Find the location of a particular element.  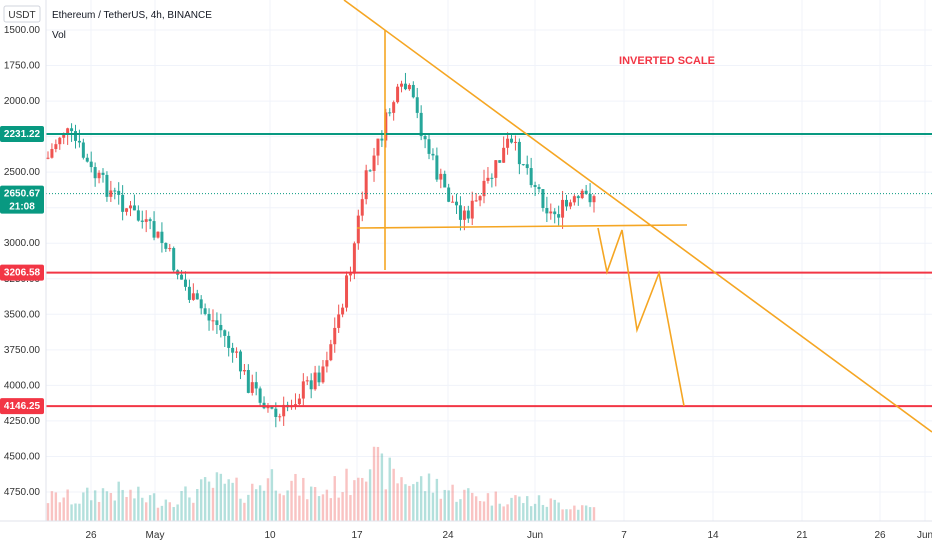

resistance-price-tag-value: 2231.22 is located at coordinates (22, 134).